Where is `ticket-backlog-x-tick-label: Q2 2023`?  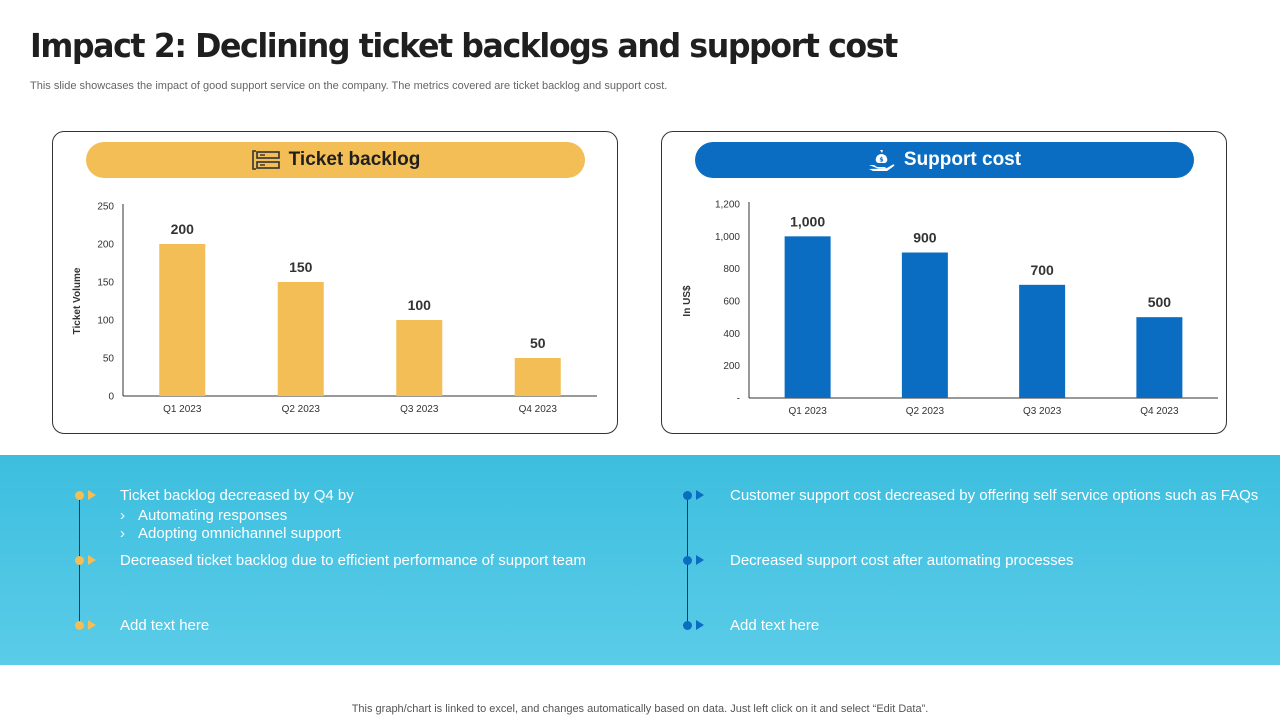
ticket-backlog-x-tick-label: Q2 2023 is located at coordinates (301, 409).